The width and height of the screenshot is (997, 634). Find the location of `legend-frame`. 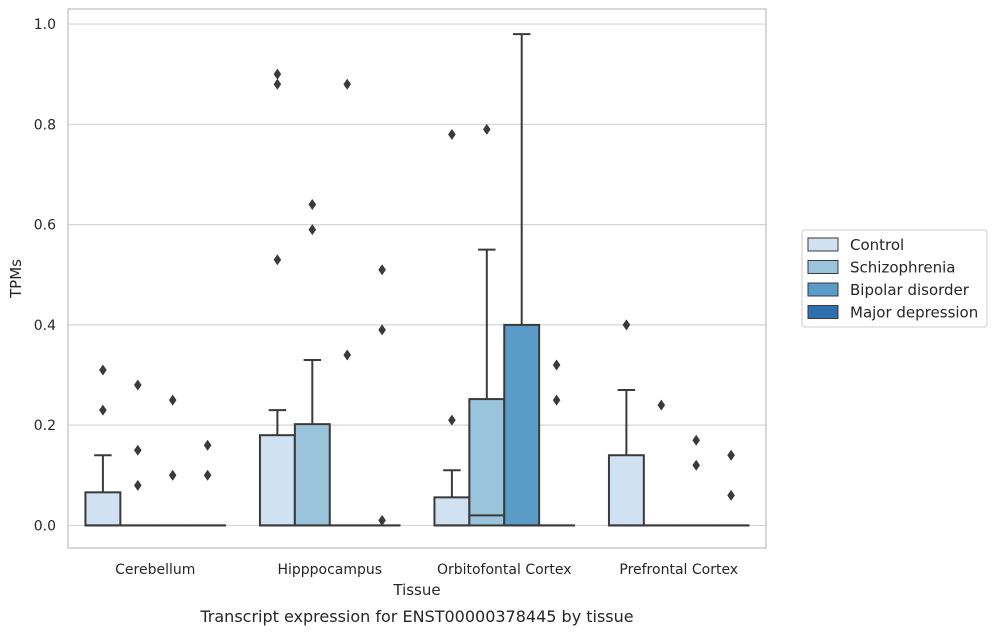

legend-frame is located at coordinates (894, 278).